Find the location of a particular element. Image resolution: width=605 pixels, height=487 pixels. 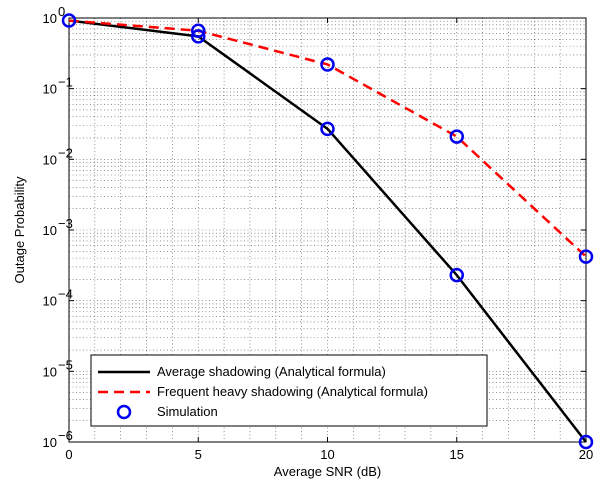

legend-label-simulation: Simulation is located at coordinates (187, 411).